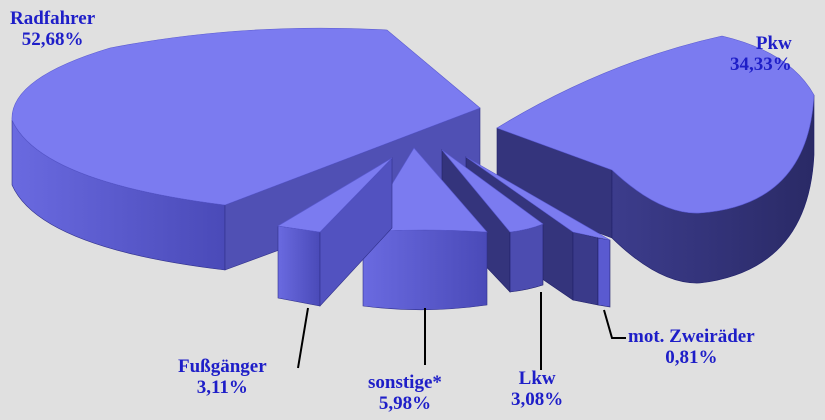  I want to click on leader-line-fussgaenger, so click(303, 338).